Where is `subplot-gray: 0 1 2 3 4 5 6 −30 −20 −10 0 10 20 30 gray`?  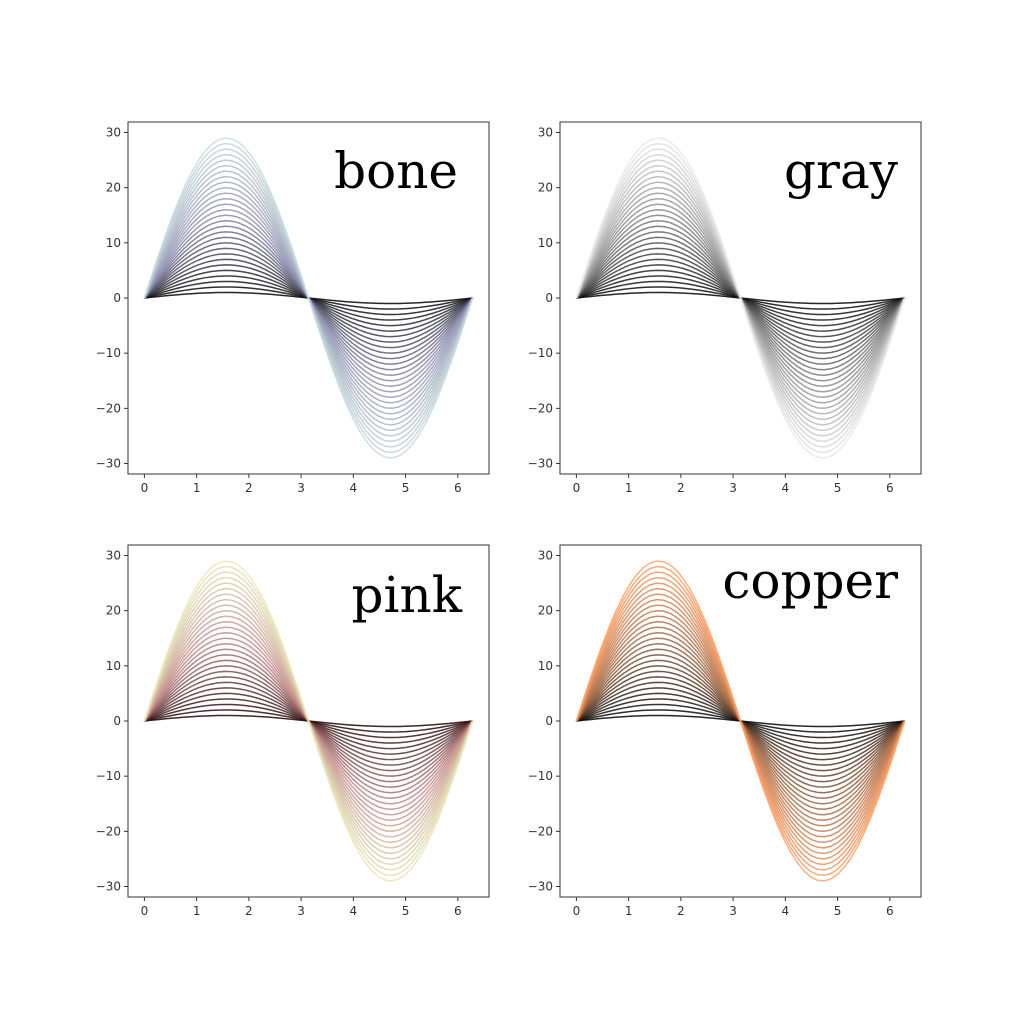
subplot-gray: 0 1 2 3 4 5 6 −30 −20 −10 0 10 20 30 gray is located at coordinates (725, 308).